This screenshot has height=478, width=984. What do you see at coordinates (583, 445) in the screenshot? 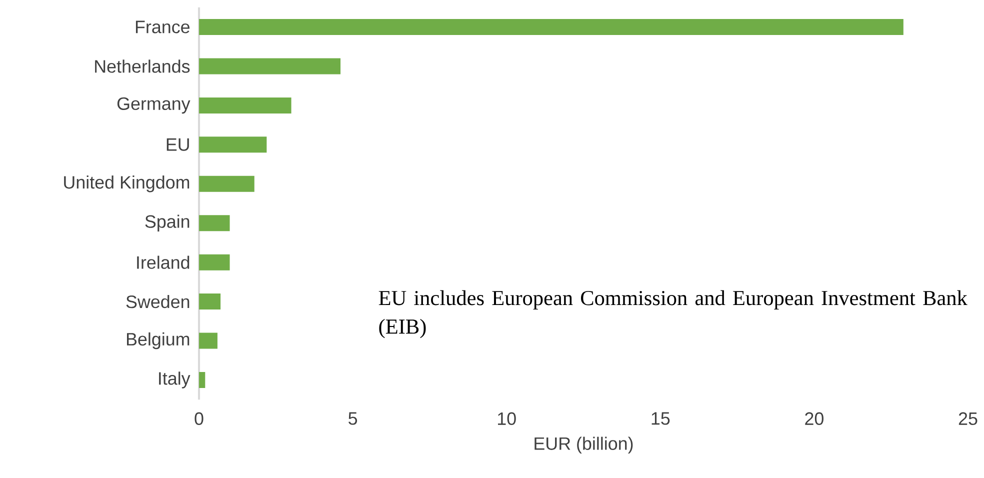
I see `x-axis-title: EUR (billion)` at bounding box center [583, 445].